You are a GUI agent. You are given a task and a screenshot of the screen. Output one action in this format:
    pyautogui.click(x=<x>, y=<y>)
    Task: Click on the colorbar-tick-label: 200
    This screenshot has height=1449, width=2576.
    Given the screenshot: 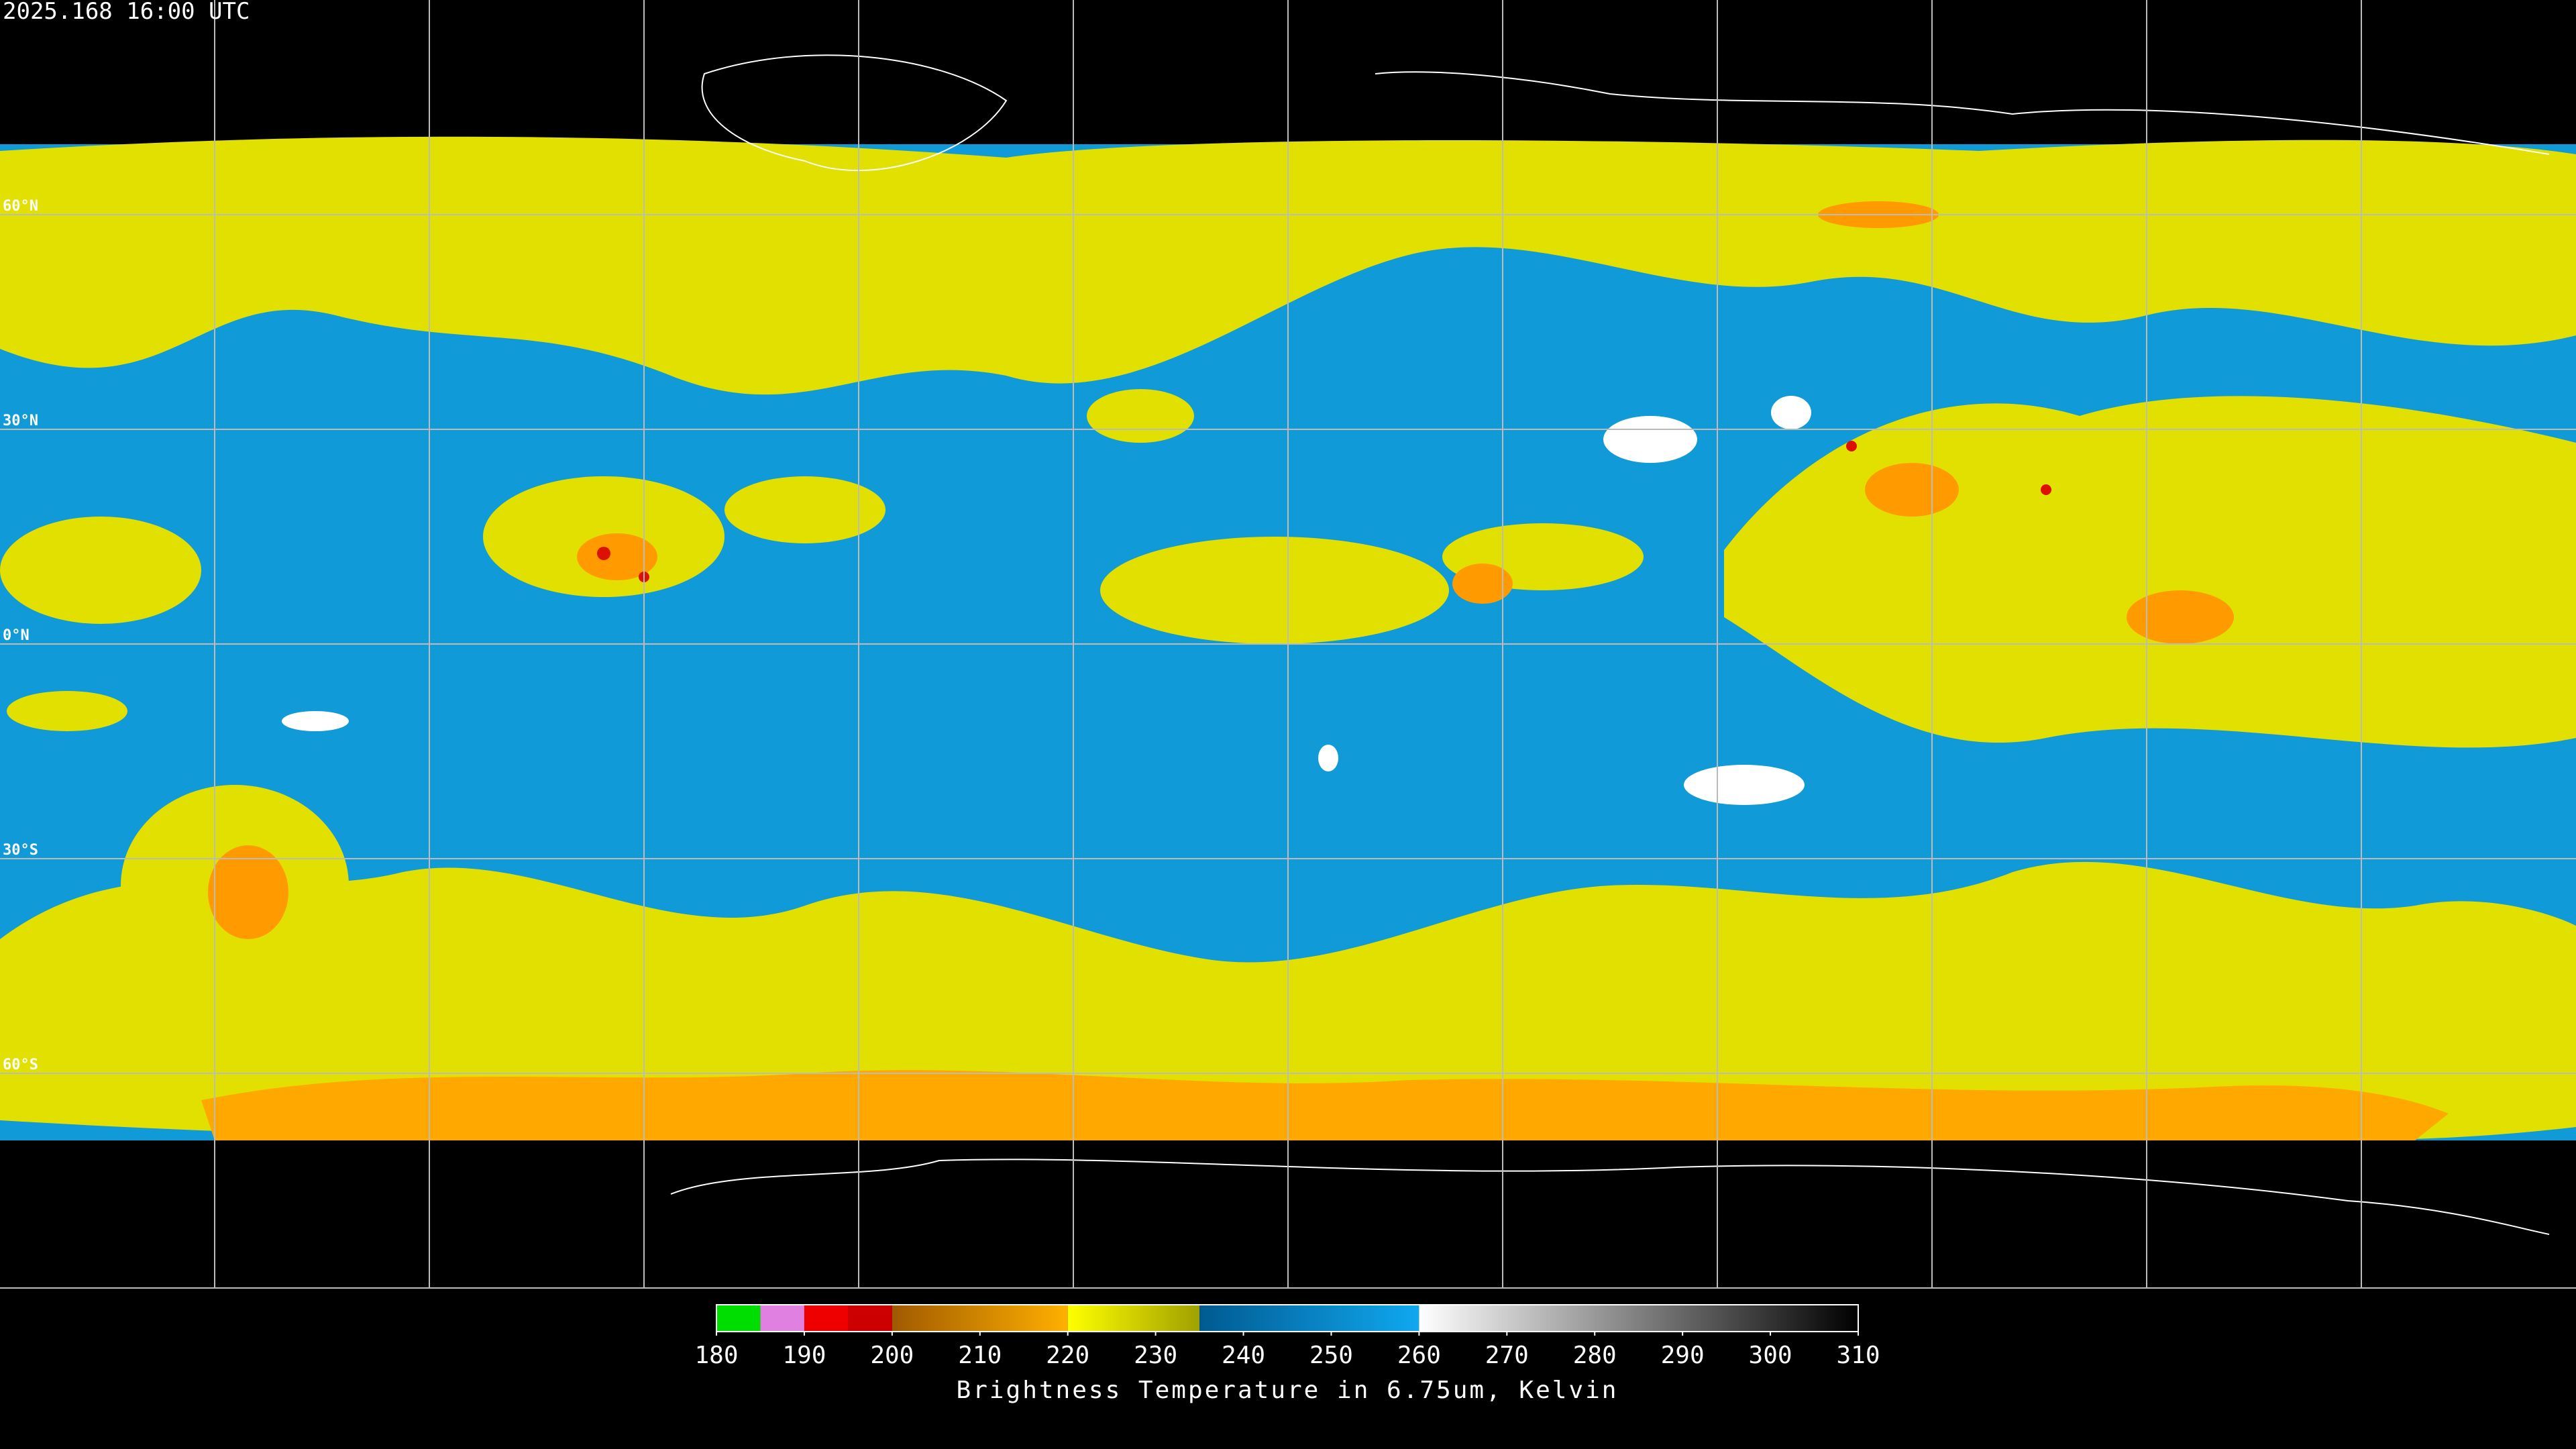 What is the action you would take?
    pyautogui.click(x=892, y=1355)
    